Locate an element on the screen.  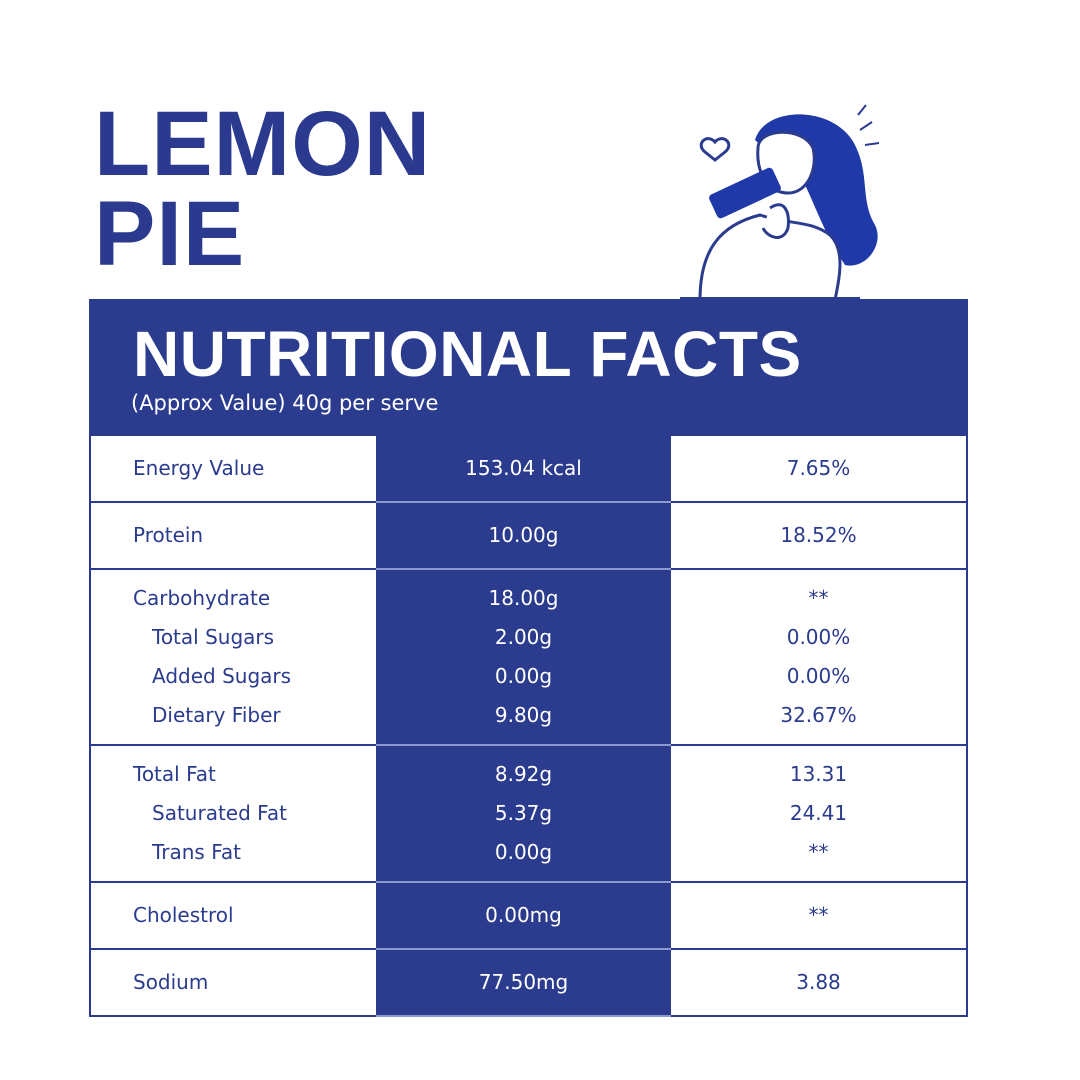
illustration is located at coordinates (780, 202).